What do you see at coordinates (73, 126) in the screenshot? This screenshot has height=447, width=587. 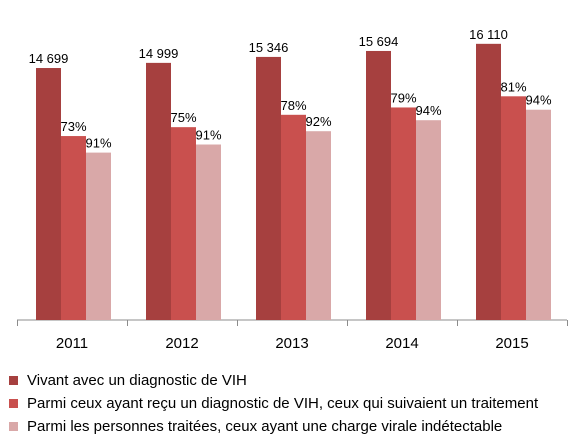 I see `data-label-series-2-2011: 73%` at bounding box center [73, 126].